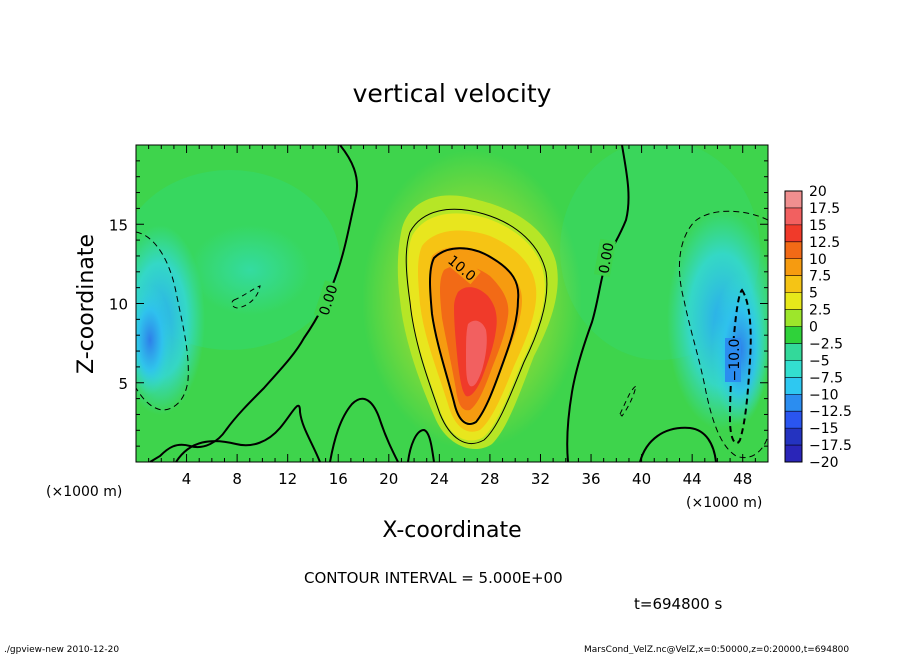 Image resolution: width=904 pixels, height=654 pixels. I want to click on contour-zero-bottom2, so click(364, 429).